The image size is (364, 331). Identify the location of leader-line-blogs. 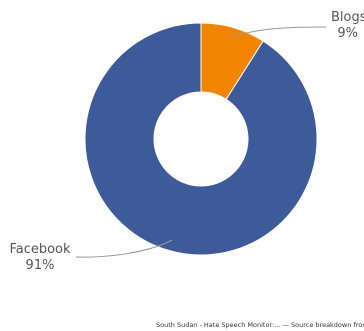
(279, 32).